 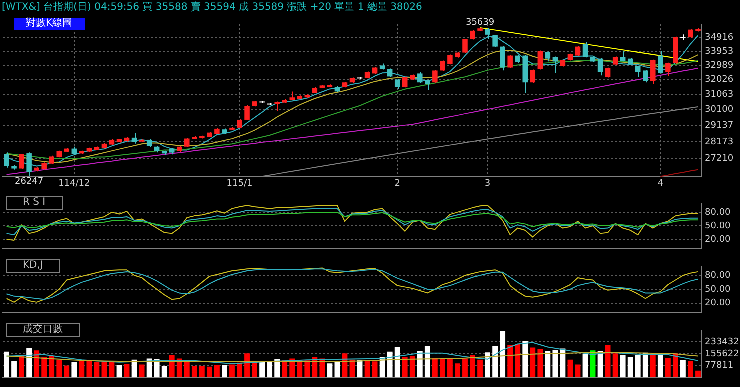 I want to click on x-tick-label: 2, so click(x=397, y=183).